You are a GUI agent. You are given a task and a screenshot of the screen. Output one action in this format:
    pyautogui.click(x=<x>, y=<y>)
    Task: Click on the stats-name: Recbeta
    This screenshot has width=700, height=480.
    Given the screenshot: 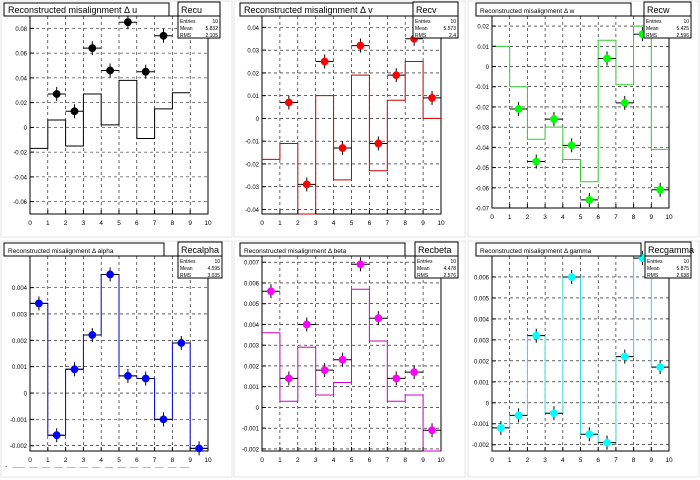 What is the action you would take?
    pyautogui.click(x=435, y=250)
    